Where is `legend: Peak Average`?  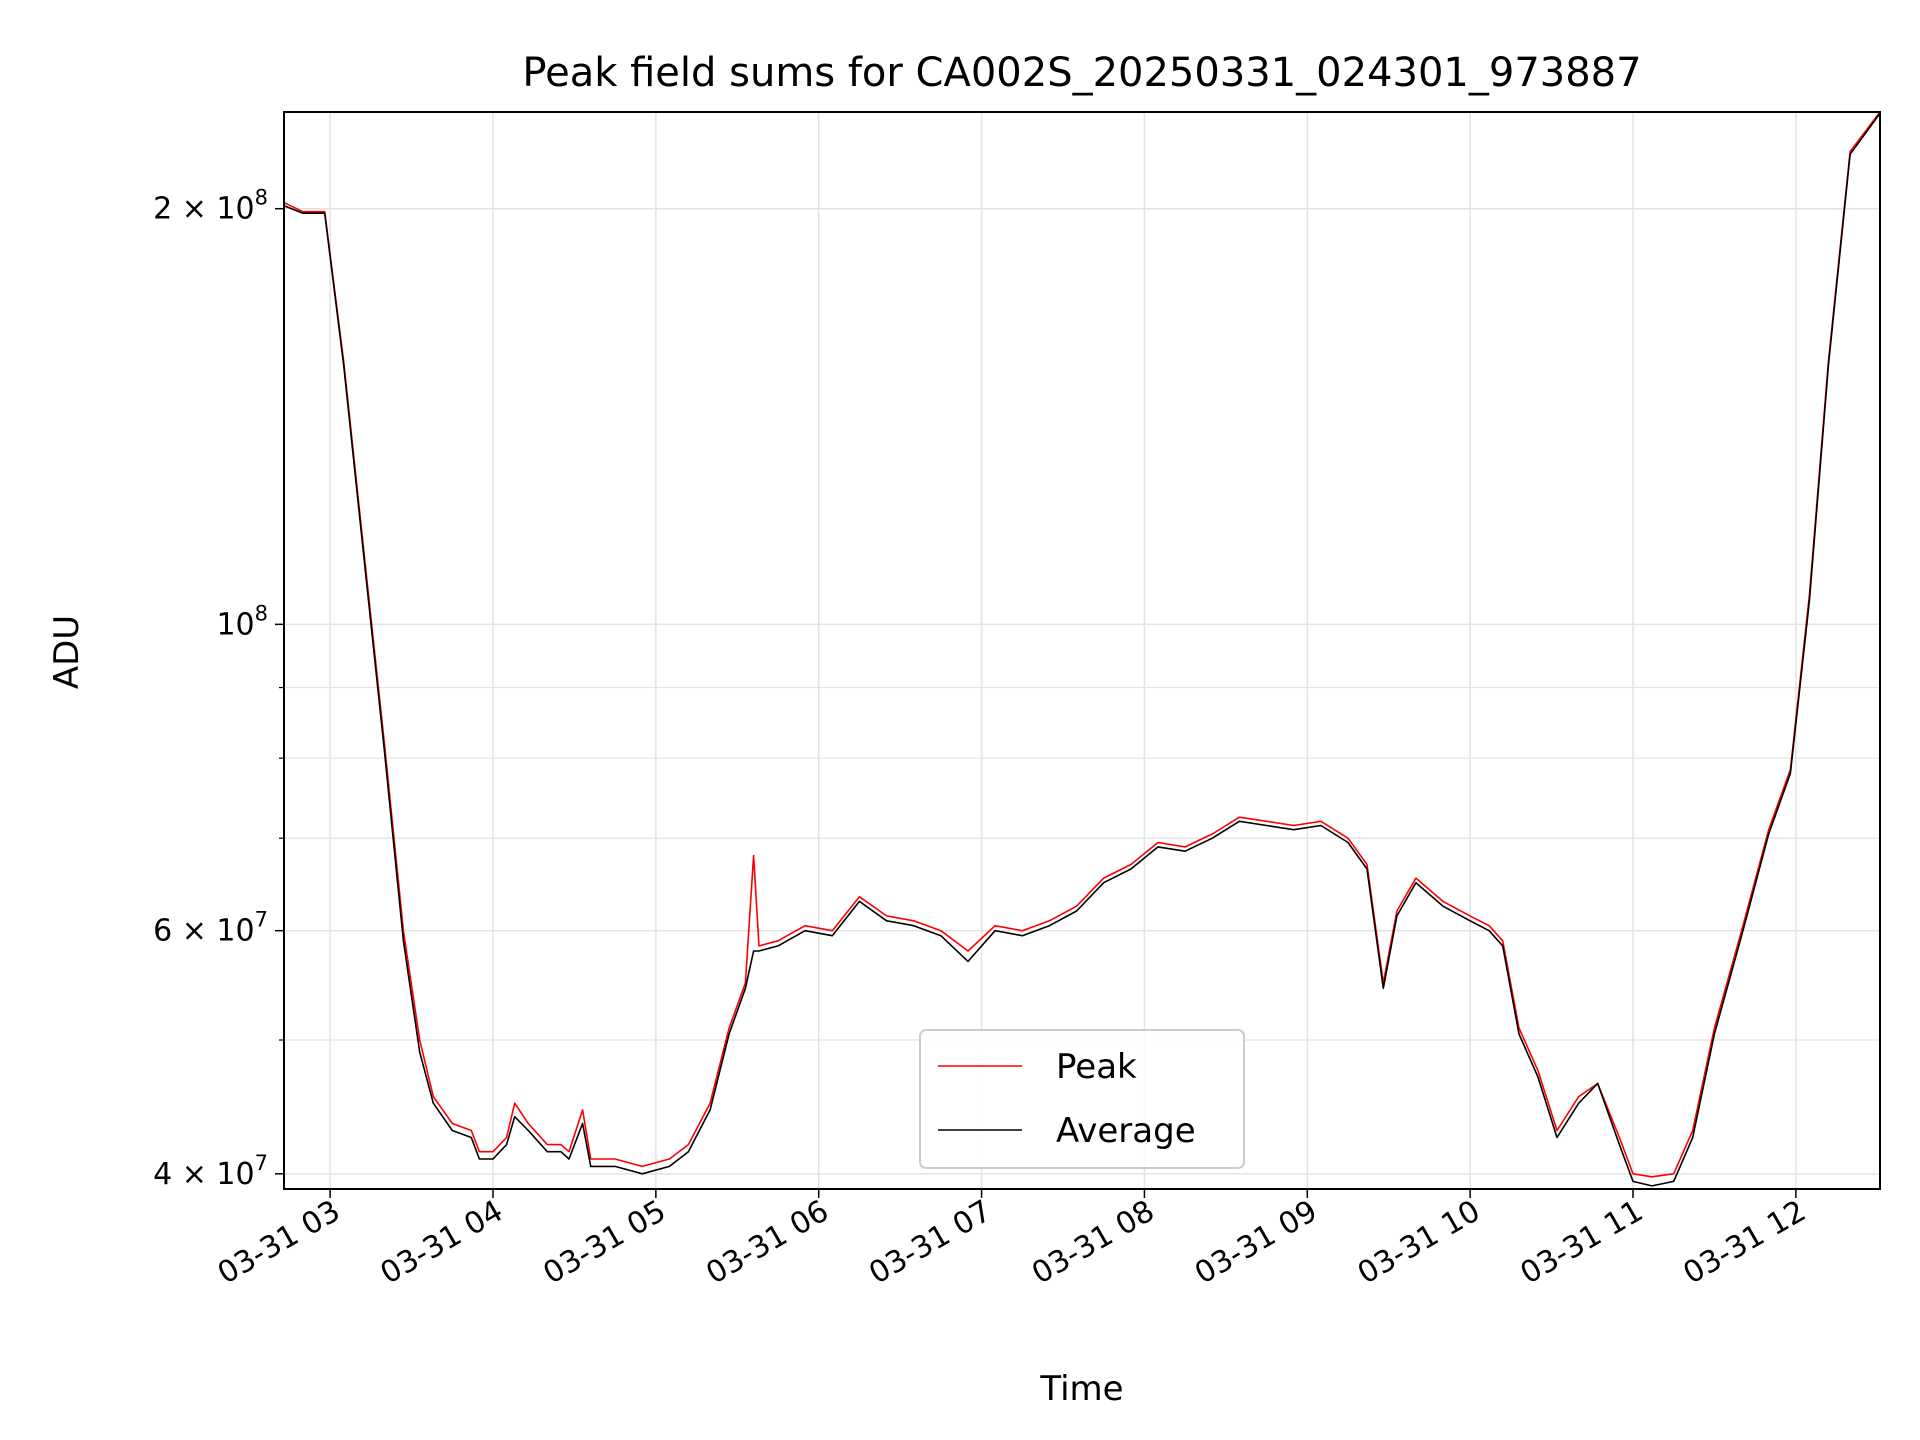
legend: Peak Average is located at coordinates (1082, 1099).